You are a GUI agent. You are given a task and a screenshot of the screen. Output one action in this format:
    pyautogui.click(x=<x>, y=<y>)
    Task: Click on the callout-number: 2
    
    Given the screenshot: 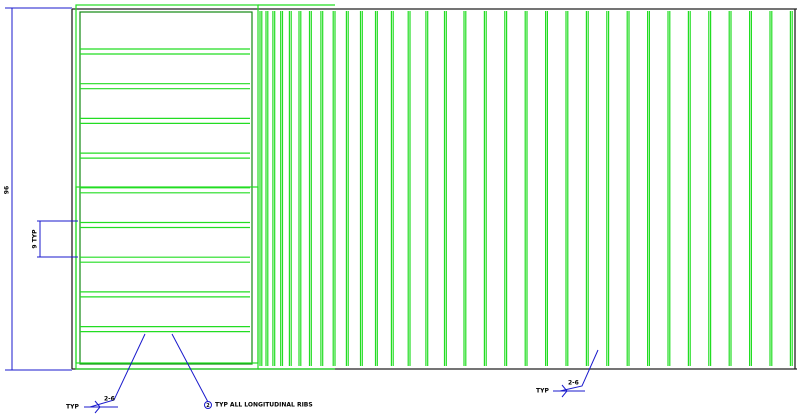 What is the action you would take?
    pyautogui.click(x=208, y=406)
    